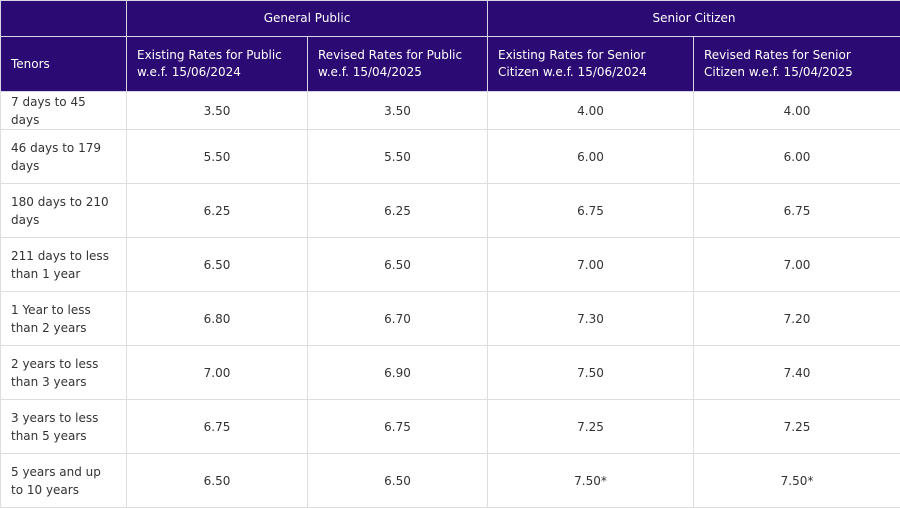 Image resolution: width=900 pixels, height=508 pixels. What do you see at coordinates (398, 211) in the screenshot?
I see `revised-public-rate: 6.25` at bounding box center [398, 211].